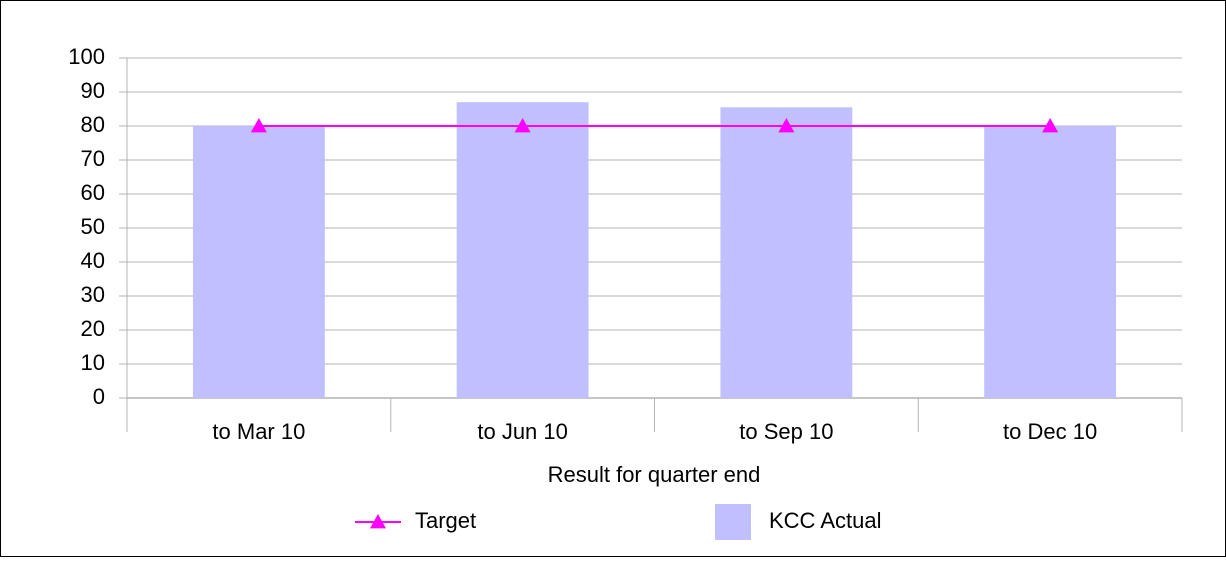 The image size is (1226, 562). What do you see at coordinates (522, 431) in the screenshot?
I see `x-tick-label: to Jun 10` at bounding box center [522, 431].